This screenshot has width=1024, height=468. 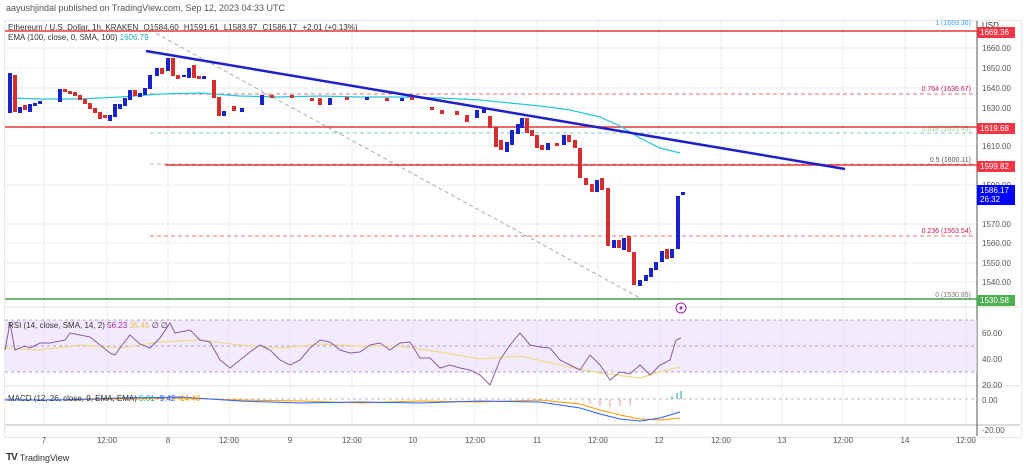 I want to click on svg-text: 0.00, so click(x=990, y=400).